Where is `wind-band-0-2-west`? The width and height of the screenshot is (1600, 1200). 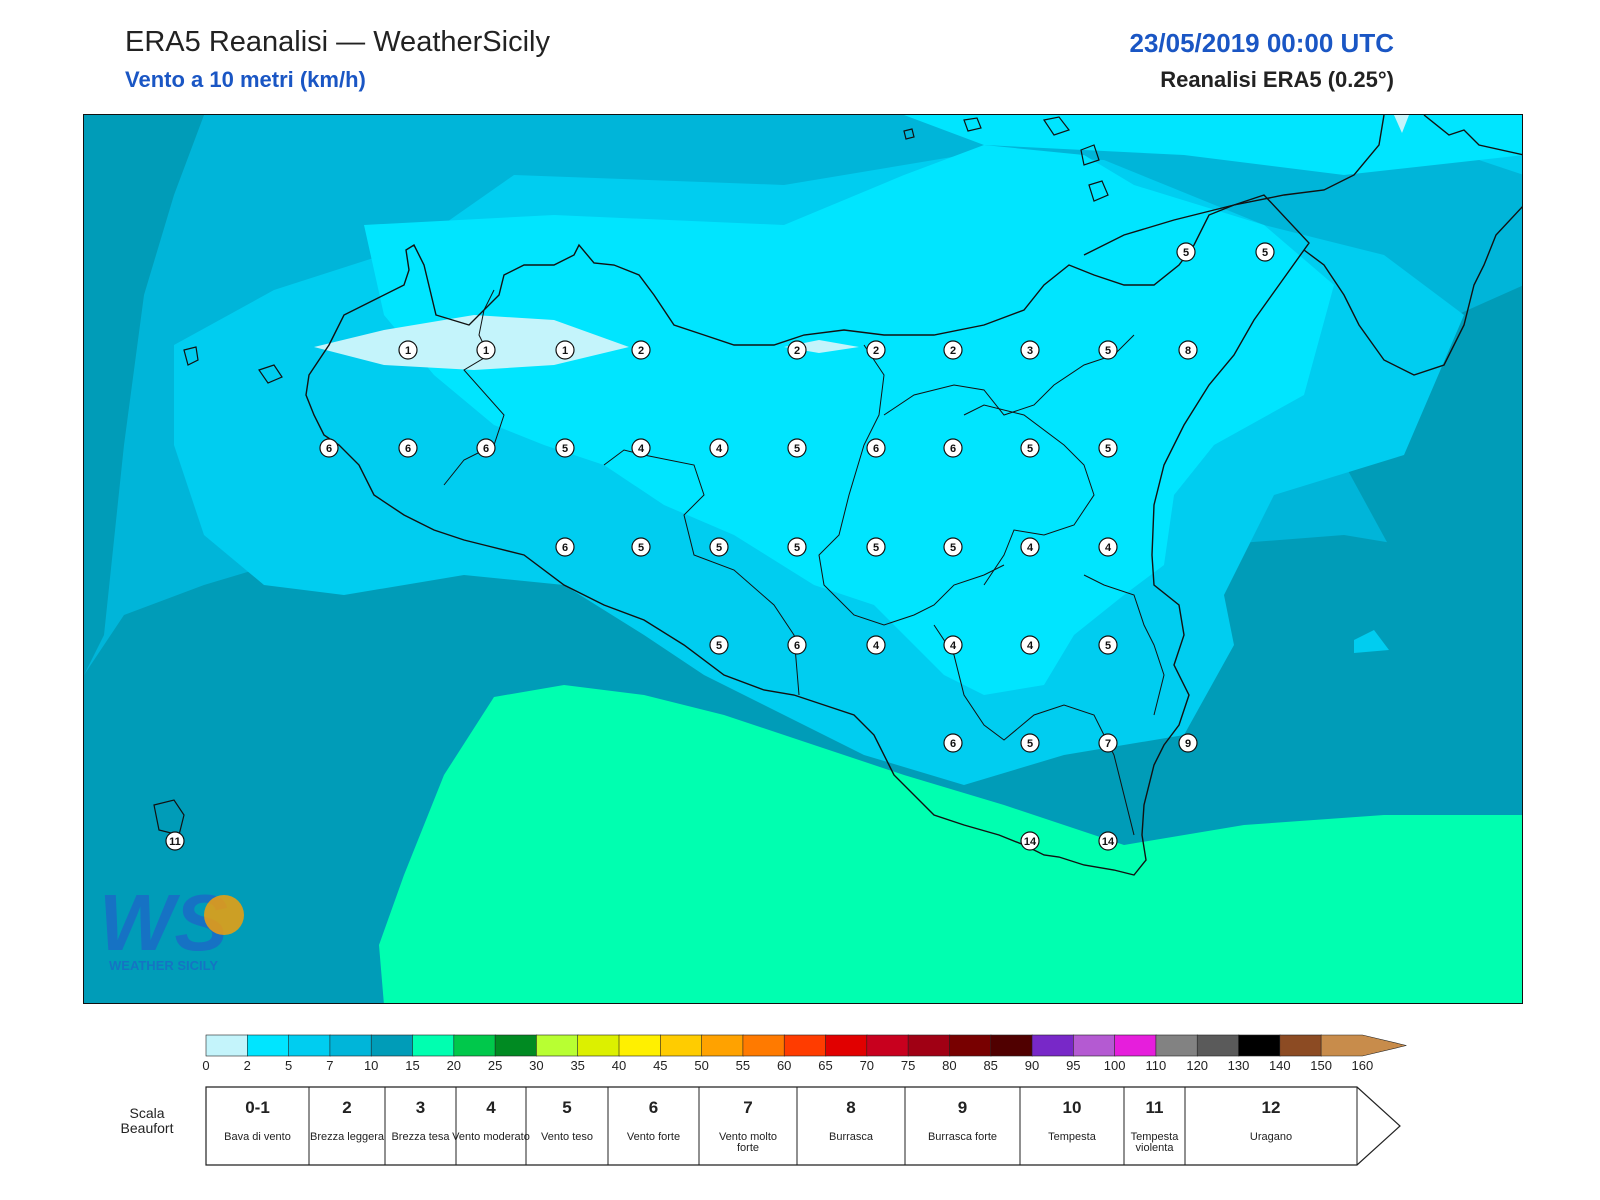
wind-band-0-2-west is located at coordinates (471, 342).